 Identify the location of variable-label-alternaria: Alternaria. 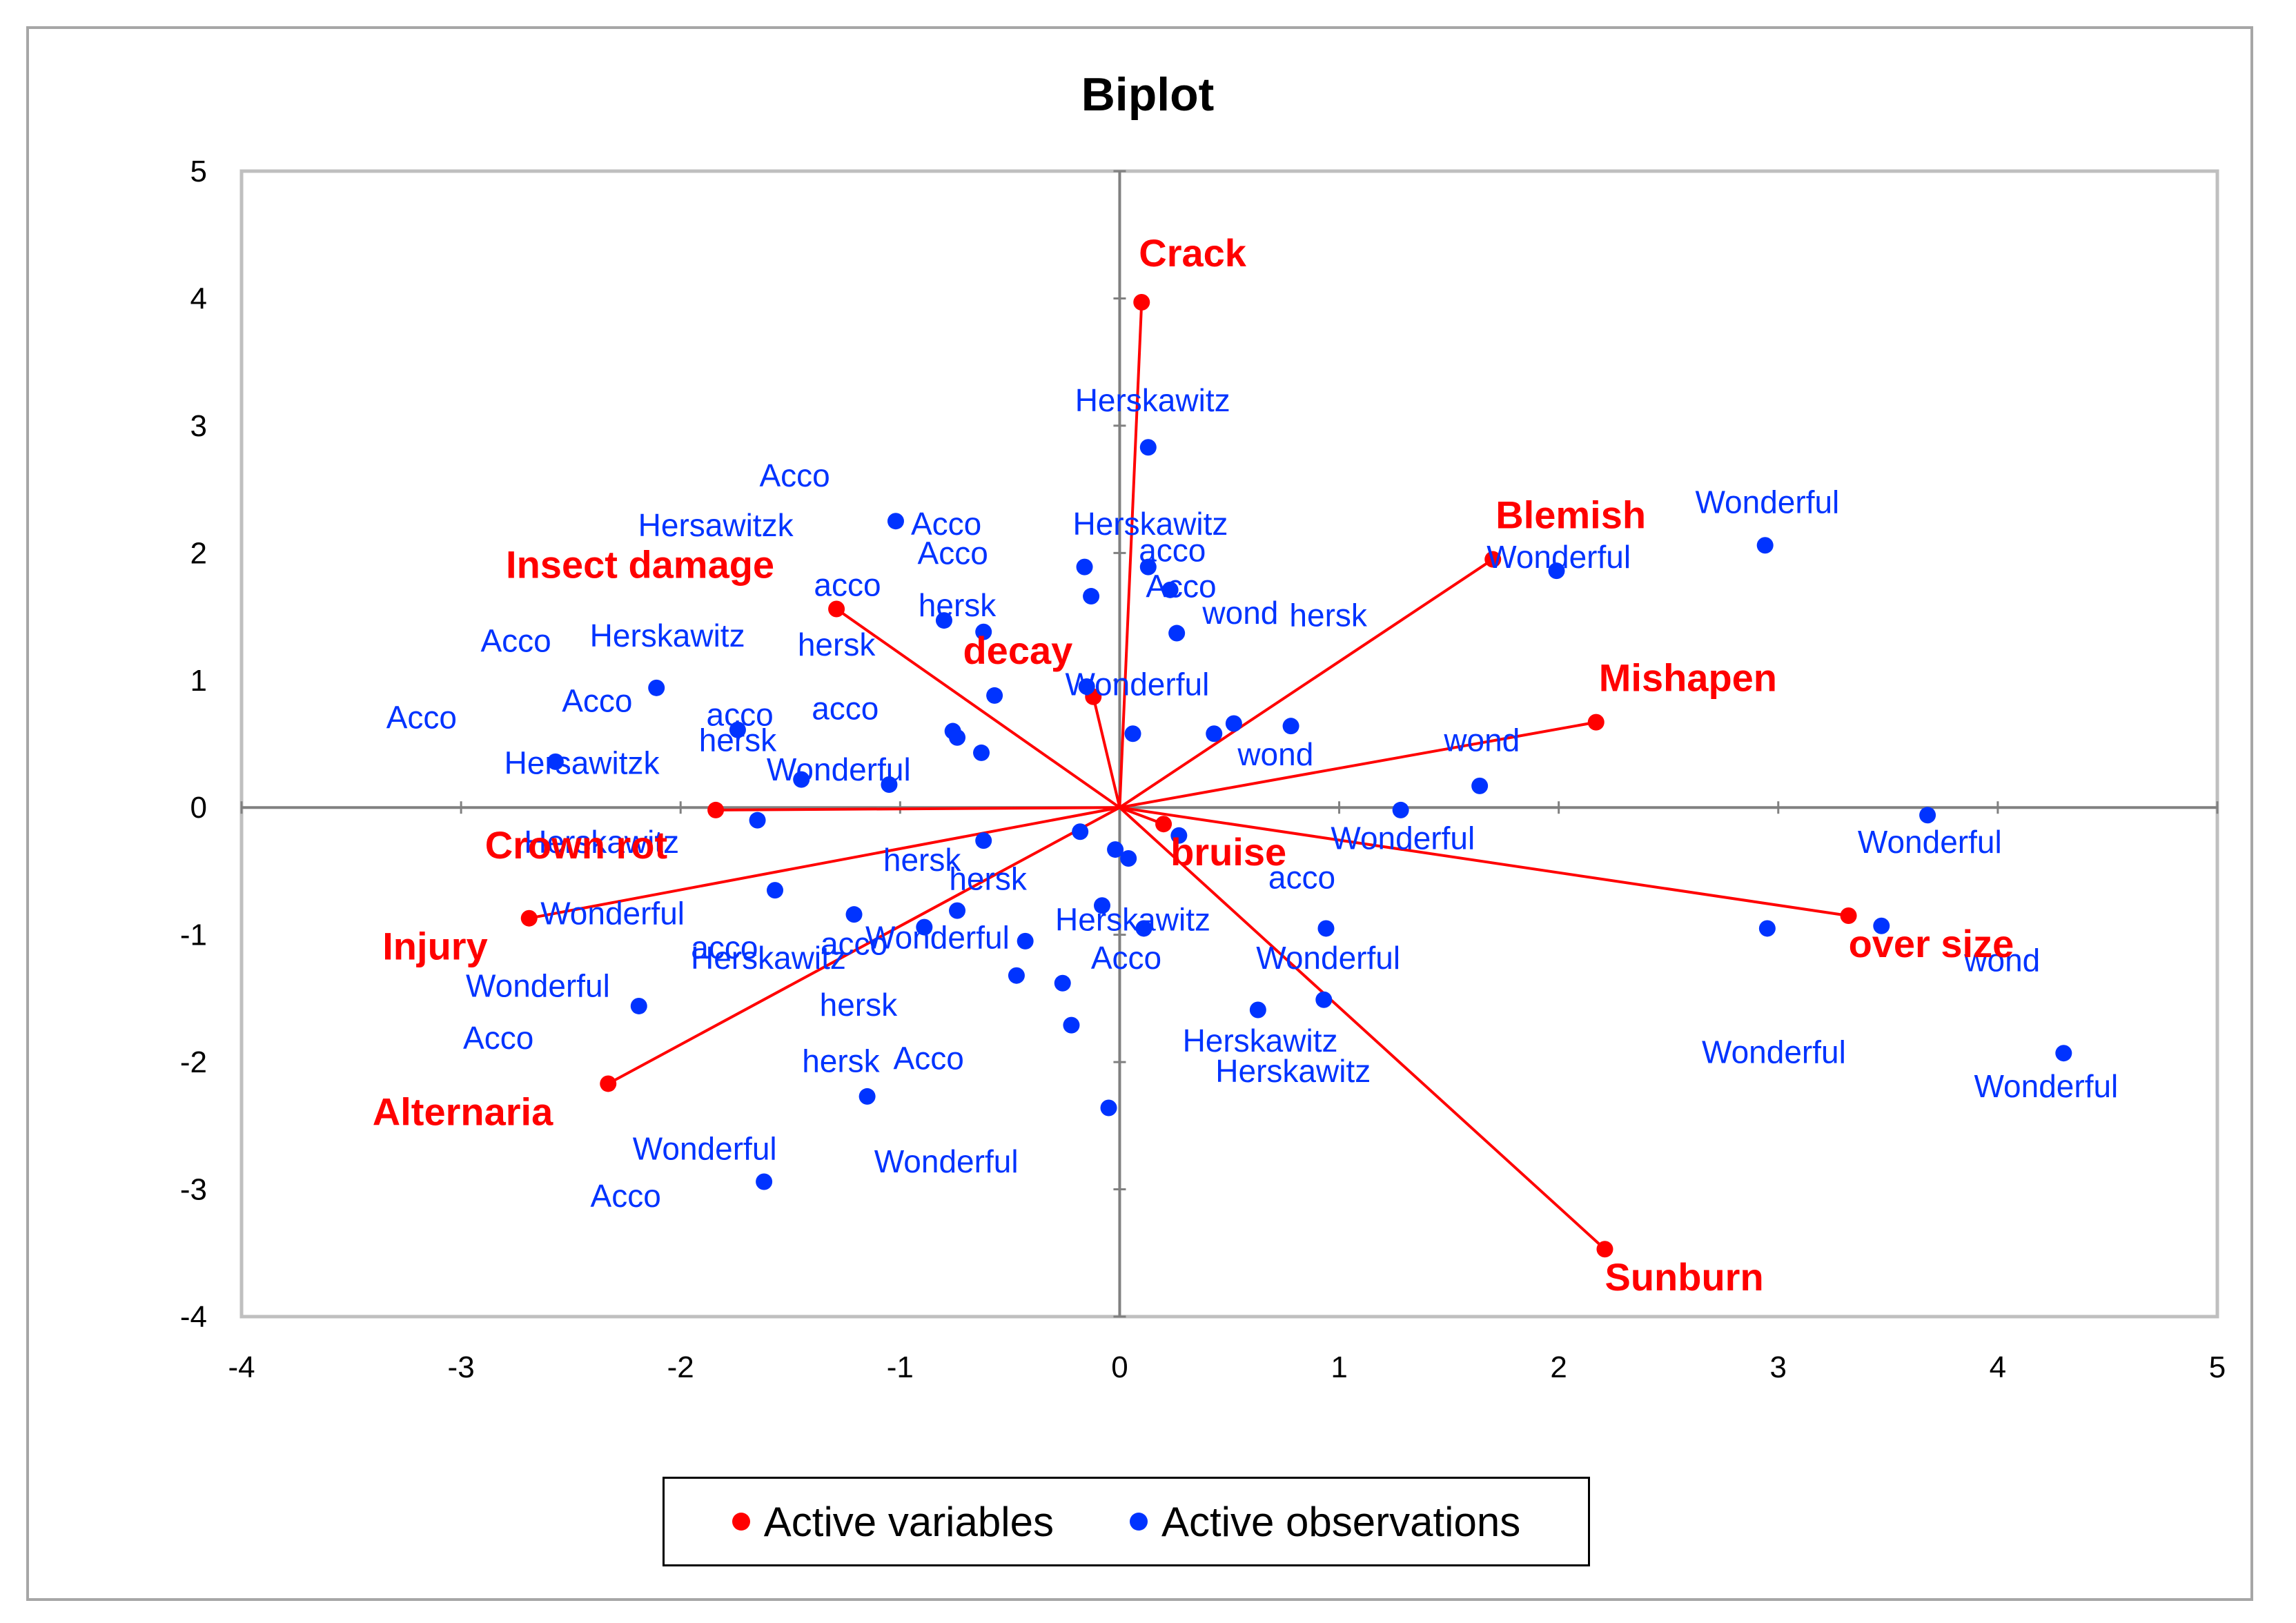
(463, 1111).